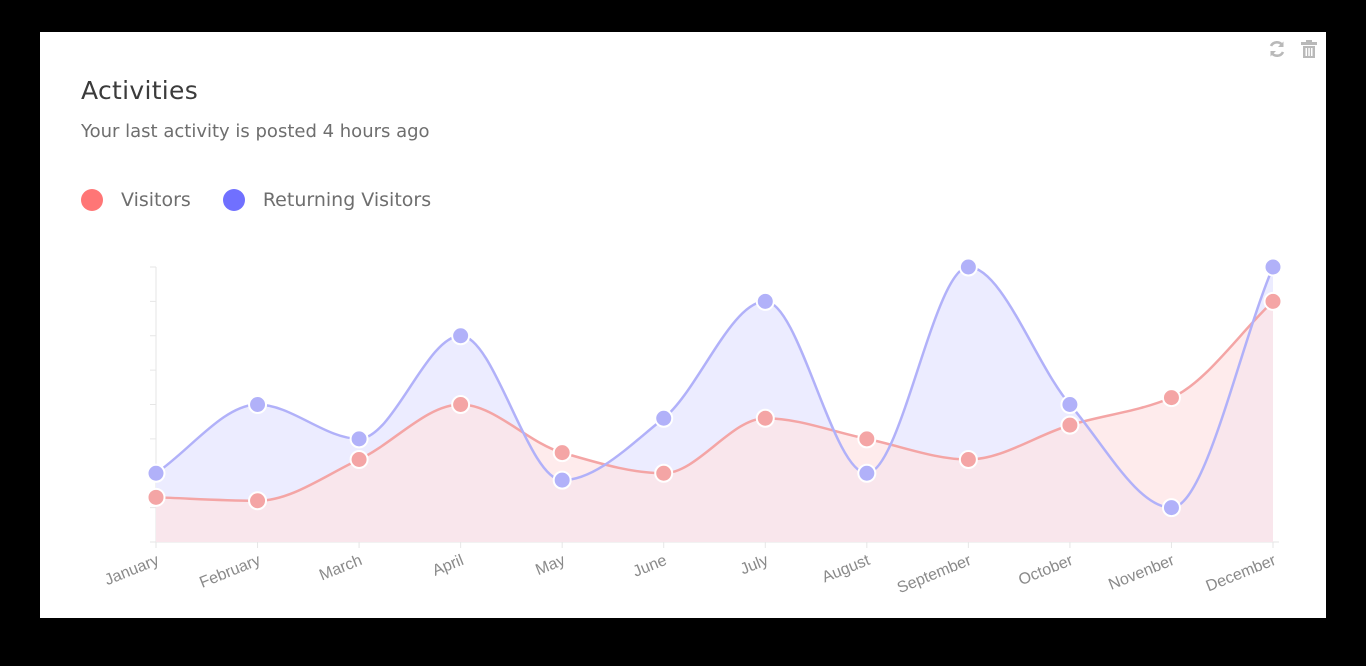 The image size is (1366, 666). I want to click on legend-item-returning-visitors: Returning Visitors, so click(327, 200).